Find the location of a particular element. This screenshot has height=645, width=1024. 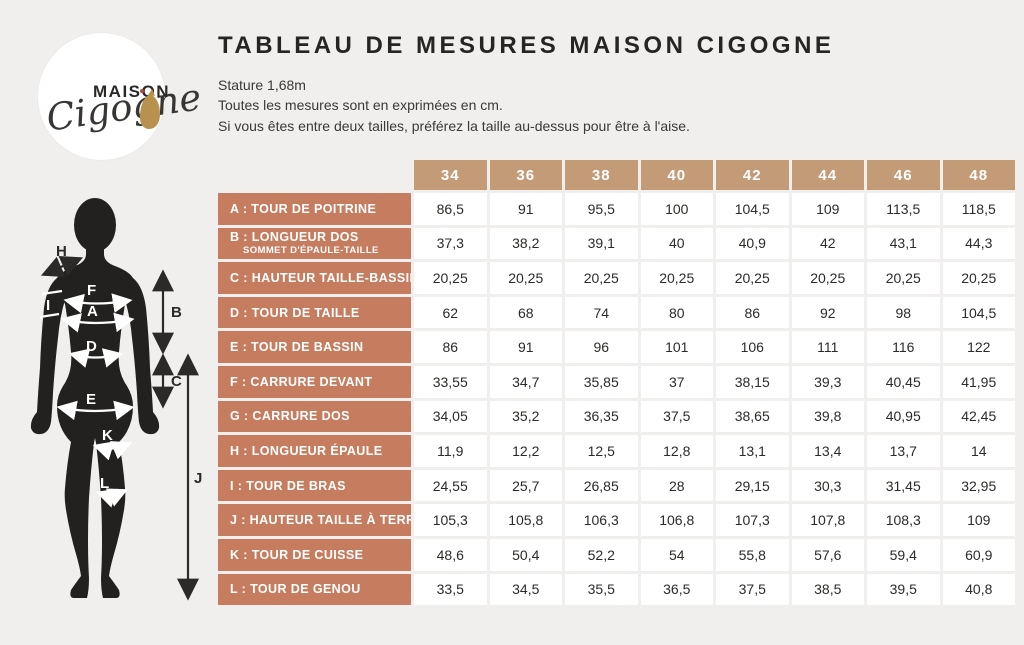

measurement-value-cell: 113,5 is located at coordinates (903, 209).